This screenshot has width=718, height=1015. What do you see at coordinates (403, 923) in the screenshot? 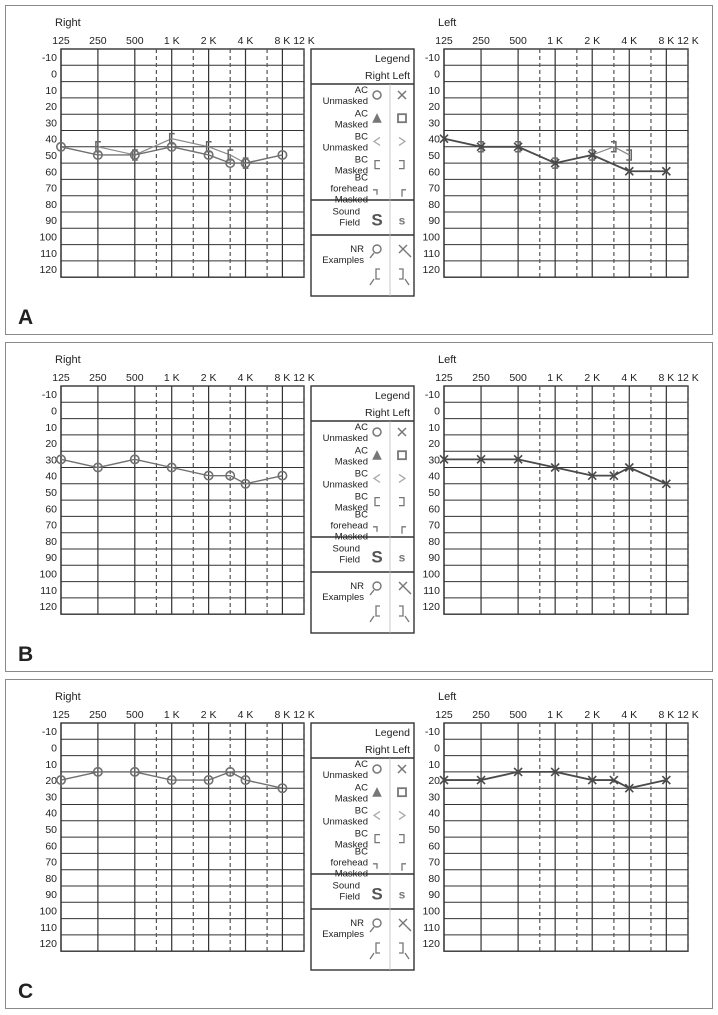
I see `nr-x-icon` at bounding box center [403, 923].